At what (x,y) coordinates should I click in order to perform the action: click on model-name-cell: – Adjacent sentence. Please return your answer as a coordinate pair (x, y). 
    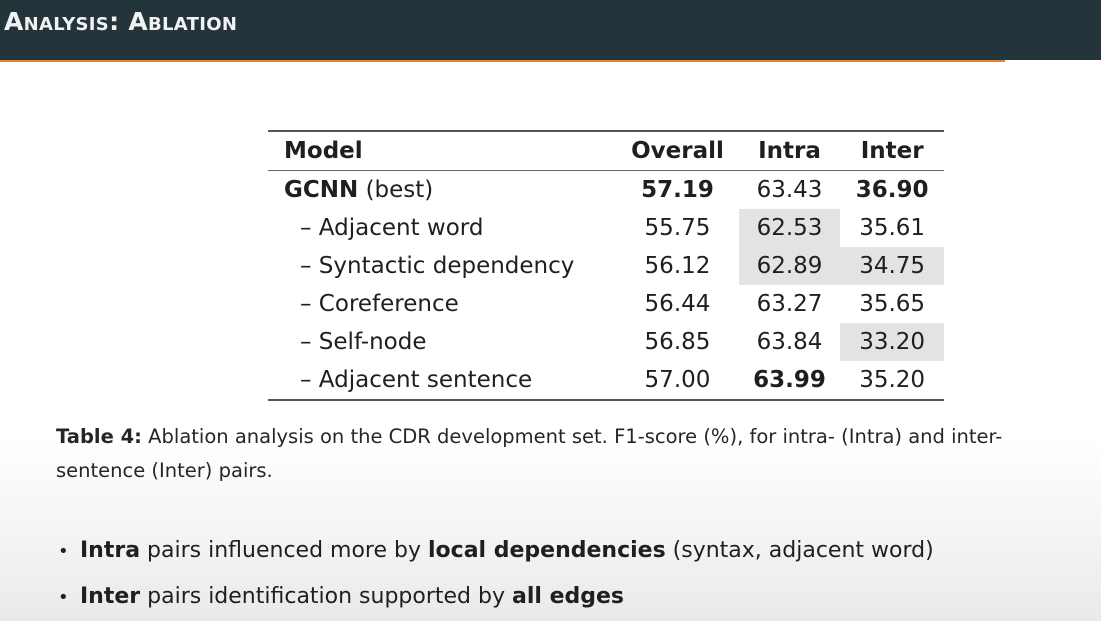
    Looking at the image, I should click on (416, 380).